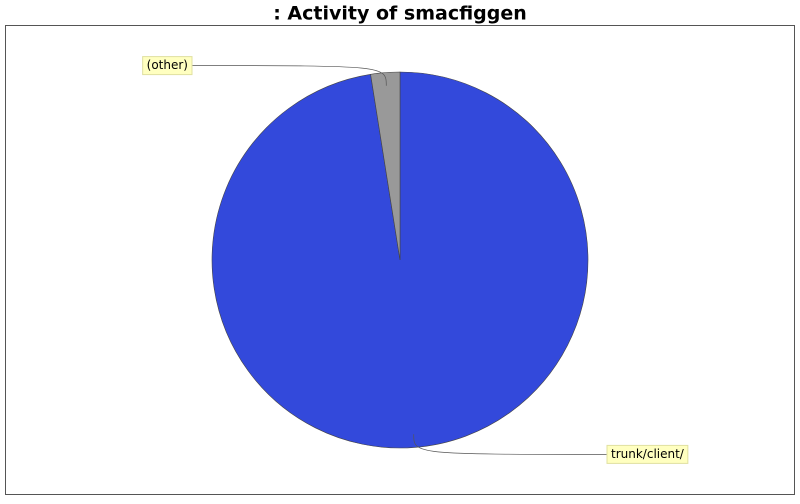 The width and height of the screenshot is (800, 504). What do you see at coordinates (400, 14) in the screenshot?
I see `chart-title: : Activity of smacfiggen` at bounding box center [400, 14].